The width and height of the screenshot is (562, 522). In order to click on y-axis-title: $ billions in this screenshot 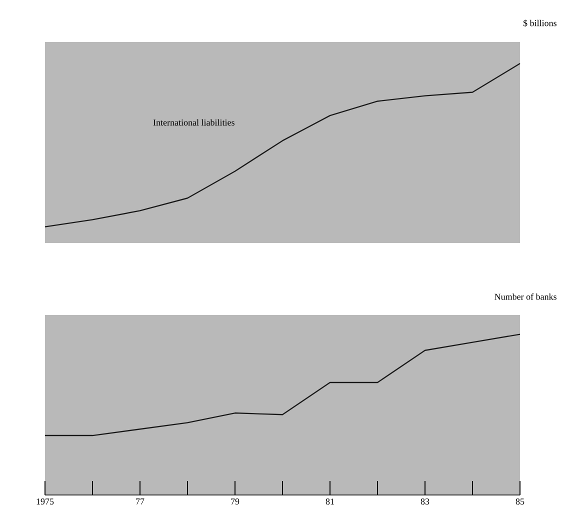, I will do `click(539, 23)`.